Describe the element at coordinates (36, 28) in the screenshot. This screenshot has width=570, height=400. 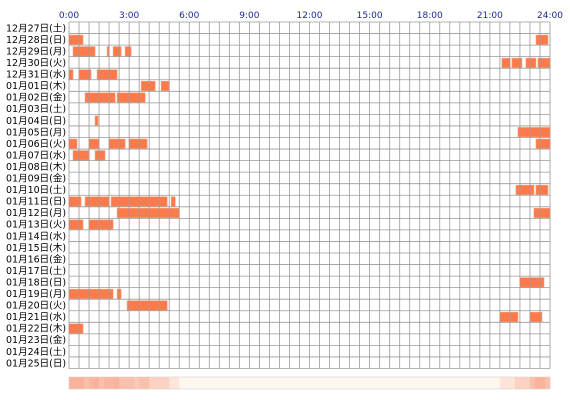
I see `row-label: 12月27日(土)` at that location.